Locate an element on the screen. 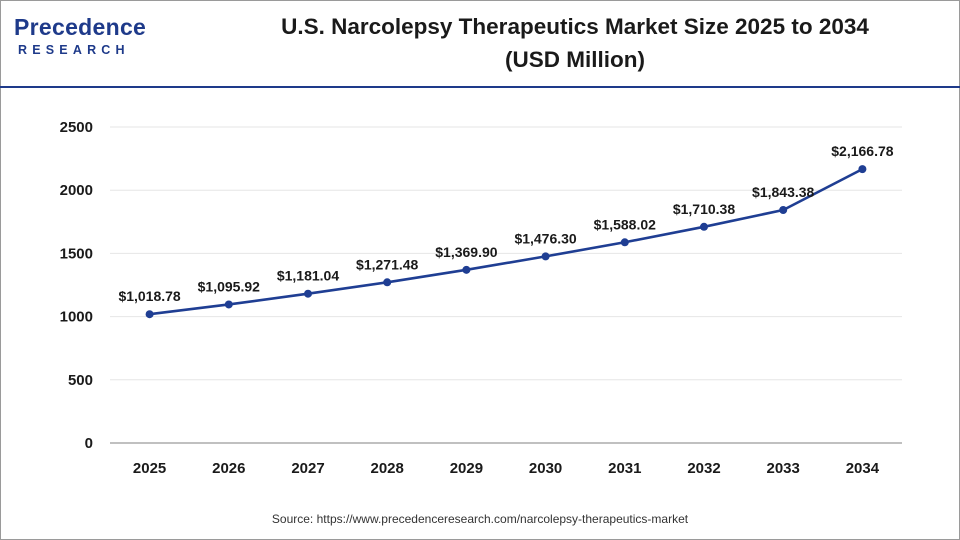 Image resolution: width=960 pixels, height=540 pixels. x-tick-label: 2028 is located at coordinates (387, 468).